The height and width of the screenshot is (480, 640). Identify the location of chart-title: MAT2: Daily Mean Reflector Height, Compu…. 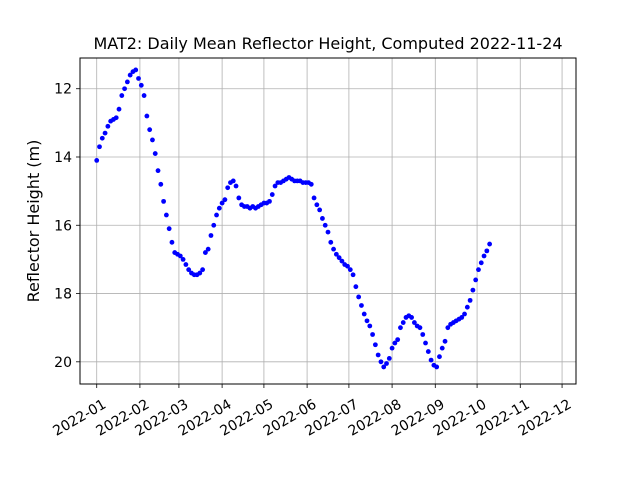
(327, 43).